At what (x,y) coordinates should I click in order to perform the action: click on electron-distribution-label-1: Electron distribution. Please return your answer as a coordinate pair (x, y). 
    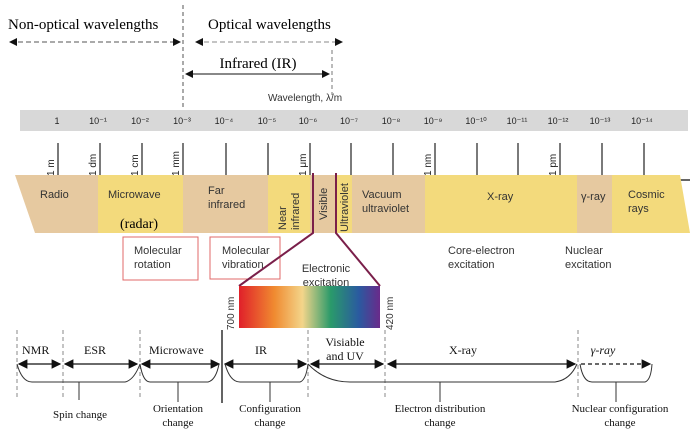
    Looking at the image, I should click on (440, 409).